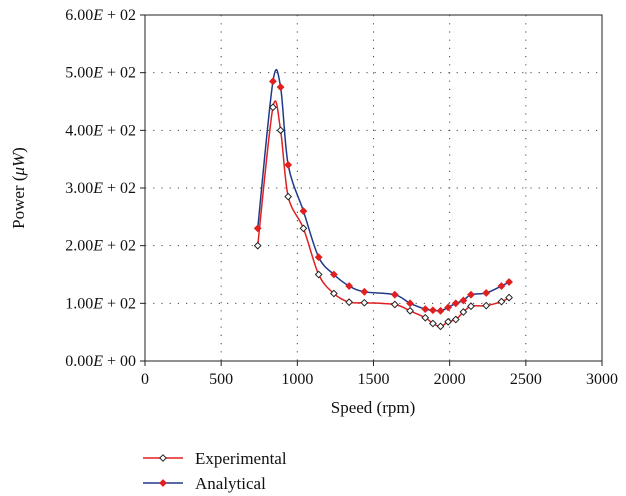 The width and height of the screenshot is (626, 496). Describe the element at coordinates (297, 379) in the screenshot. I see `x-tick-label: 1000` at that location.